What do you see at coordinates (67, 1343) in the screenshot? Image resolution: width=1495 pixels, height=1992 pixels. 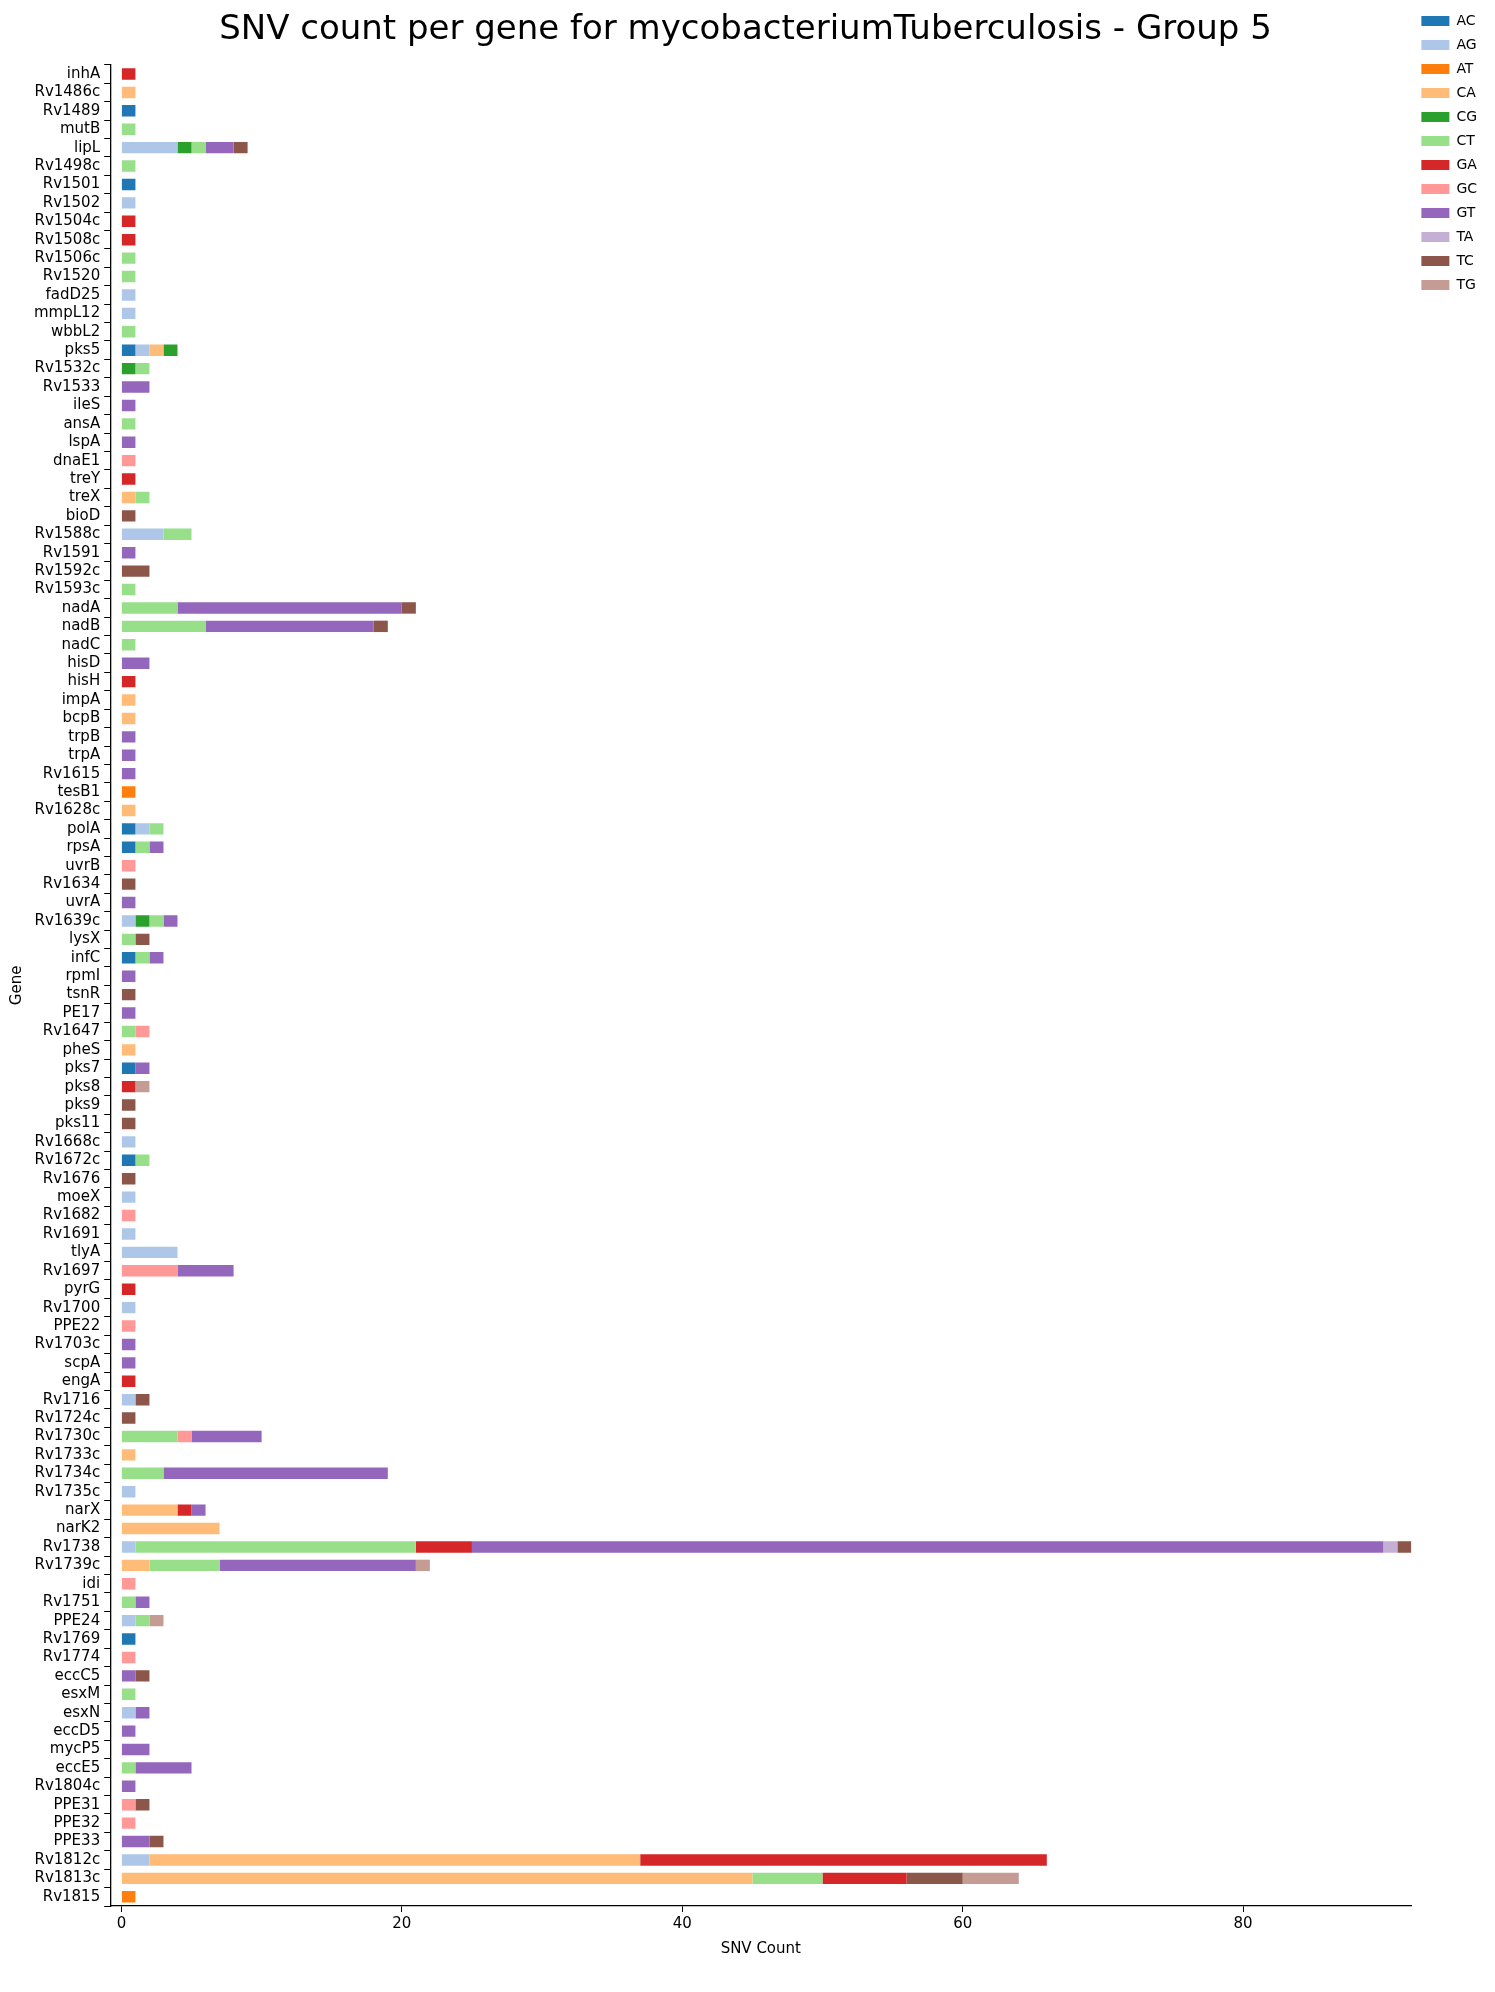 I see `y-tick-label: Rv1703c` at bounding box center [67, 1343].